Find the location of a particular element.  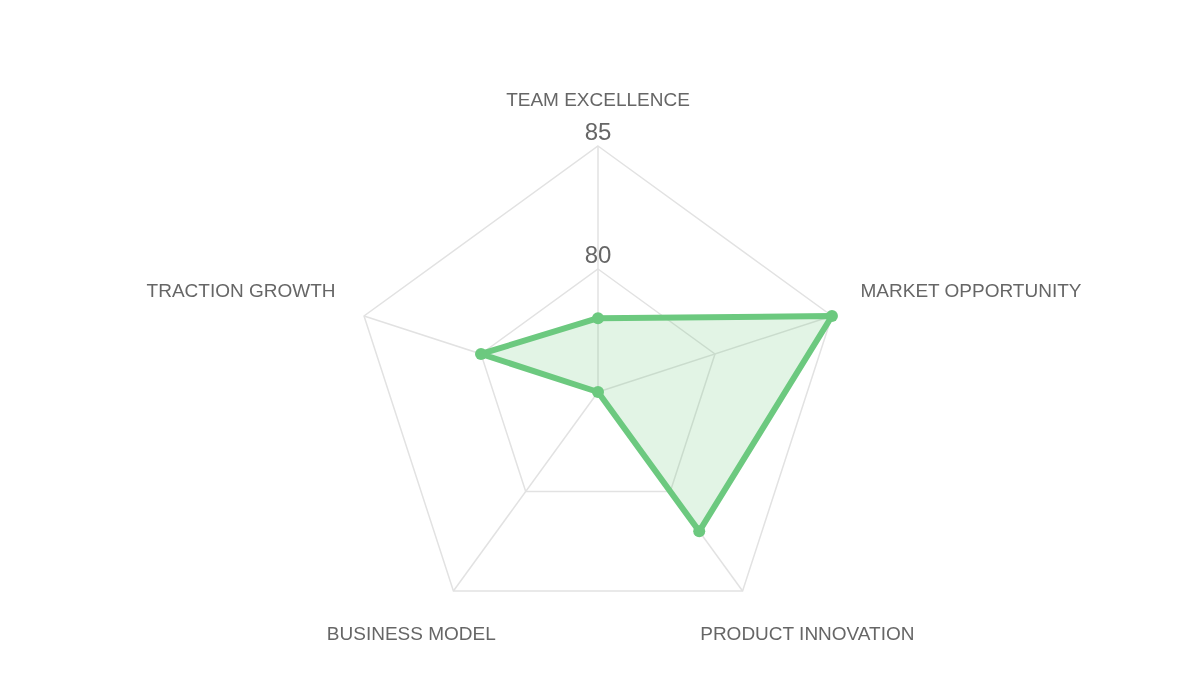

spoke-label: TRACTION GROWTH is located at coordinates (241, 290).